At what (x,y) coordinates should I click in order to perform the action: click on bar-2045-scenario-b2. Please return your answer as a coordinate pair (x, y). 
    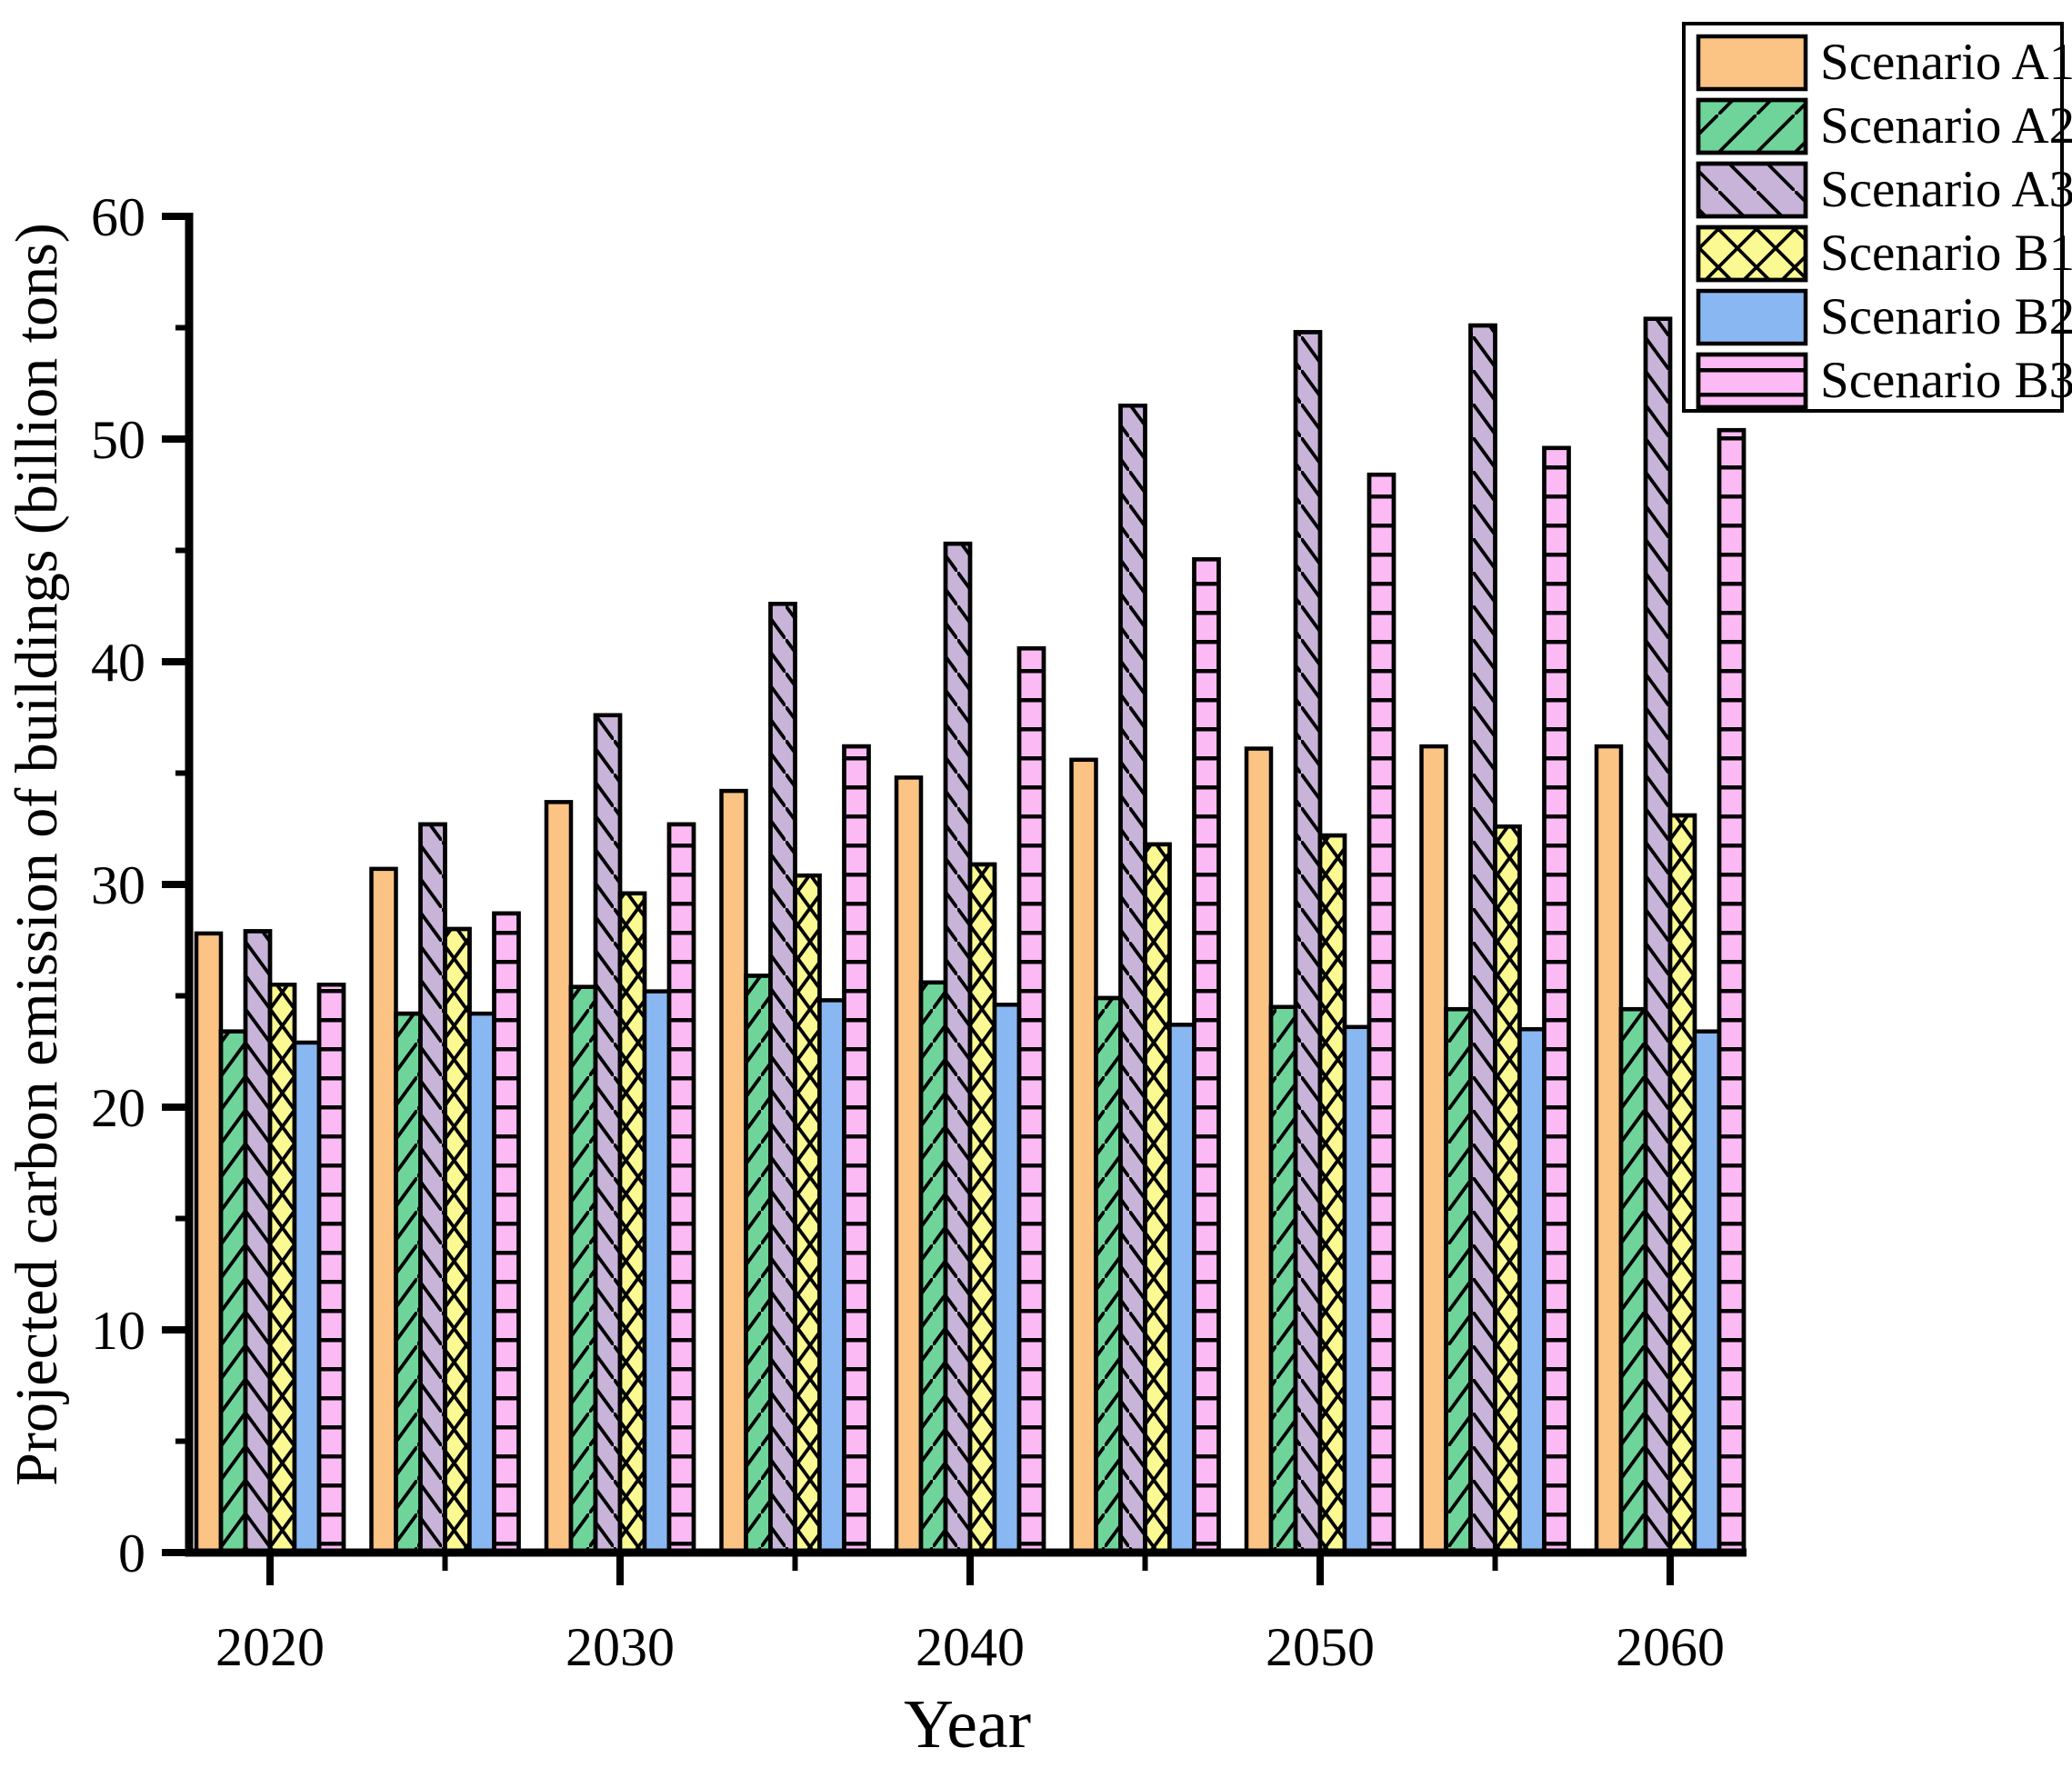
    Looking at the image, I should click on (1181, 1289).